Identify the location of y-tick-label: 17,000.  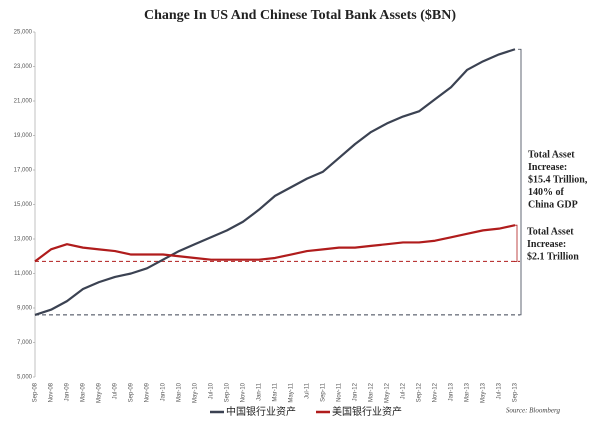
(23, 171).